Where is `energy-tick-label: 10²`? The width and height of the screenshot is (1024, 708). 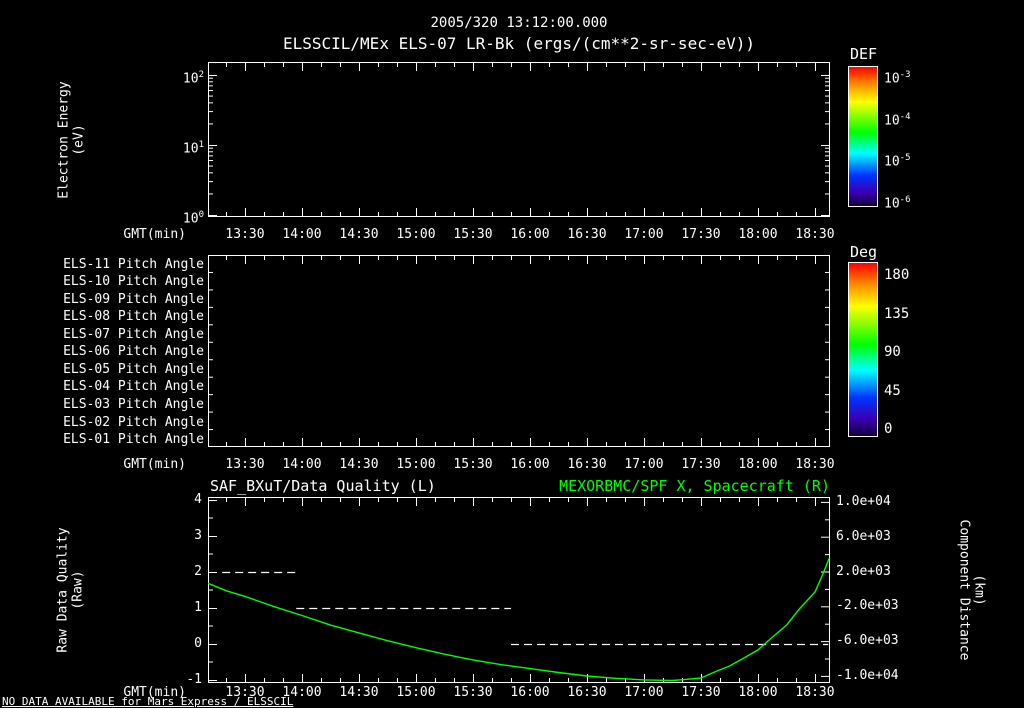 energy-tick-label: 10² is located at coordinates (193, 78).